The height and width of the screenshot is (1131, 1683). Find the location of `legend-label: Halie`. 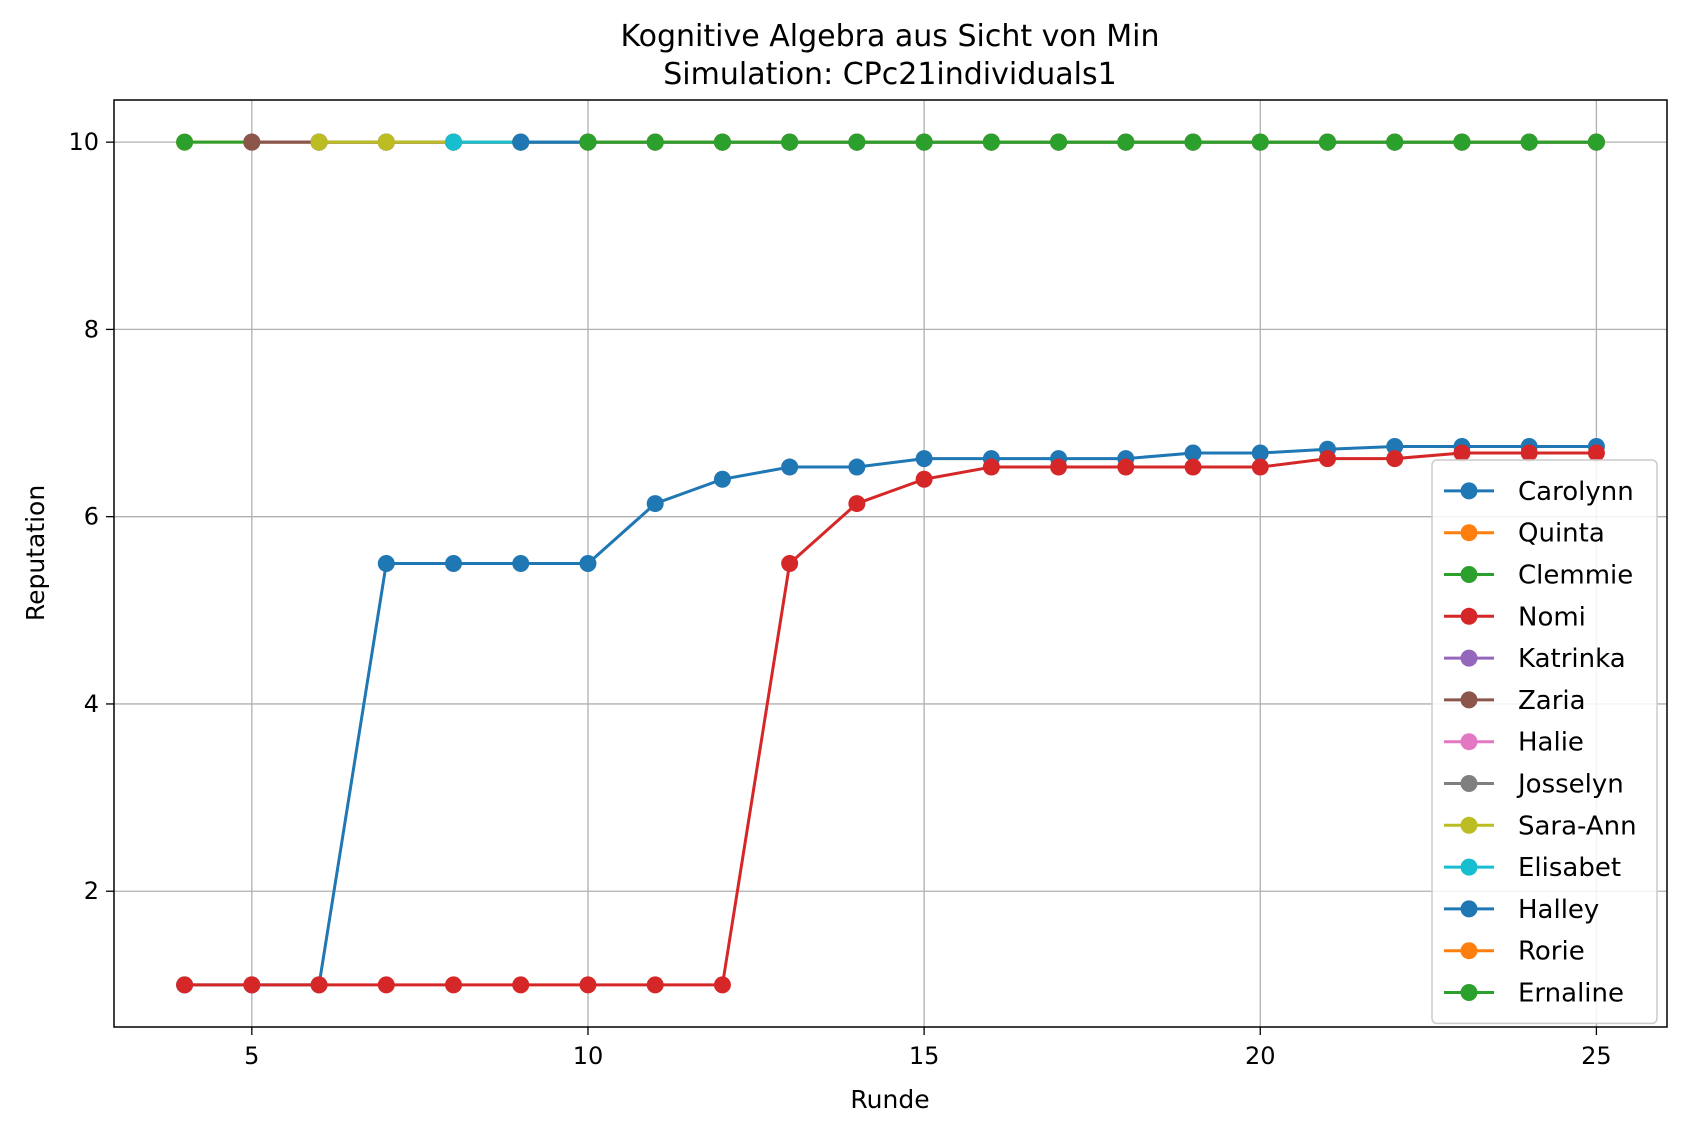

legend-label: Halie is located at coordinates (1551, 743).